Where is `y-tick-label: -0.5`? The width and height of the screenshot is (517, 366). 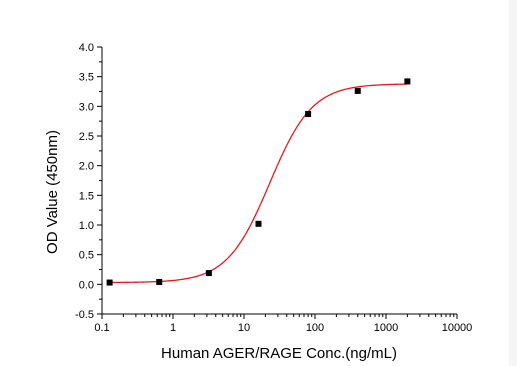 y-tick-label: -0.5 is located at coordinates (84, 315).